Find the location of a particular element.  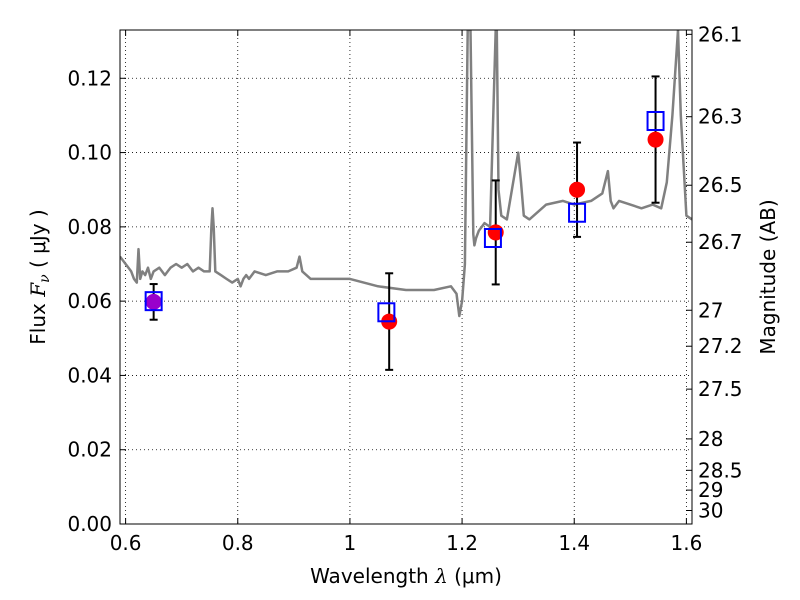

lambda-symbol: λ is located at coordinates (441, 576).